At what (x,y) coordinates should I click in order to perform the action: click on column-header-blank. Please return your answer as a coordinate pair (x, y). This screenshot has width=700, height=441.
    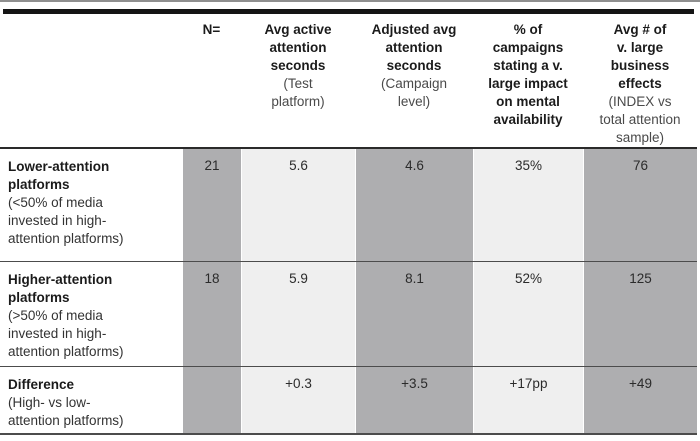
    Looking at the image, I should click on (91, 80).